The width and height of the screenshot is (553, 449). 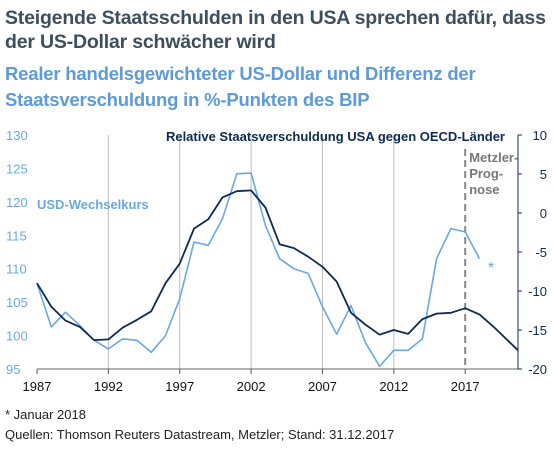 I want to click on left-y-tick-label: 115, so click(x=16, y=235).